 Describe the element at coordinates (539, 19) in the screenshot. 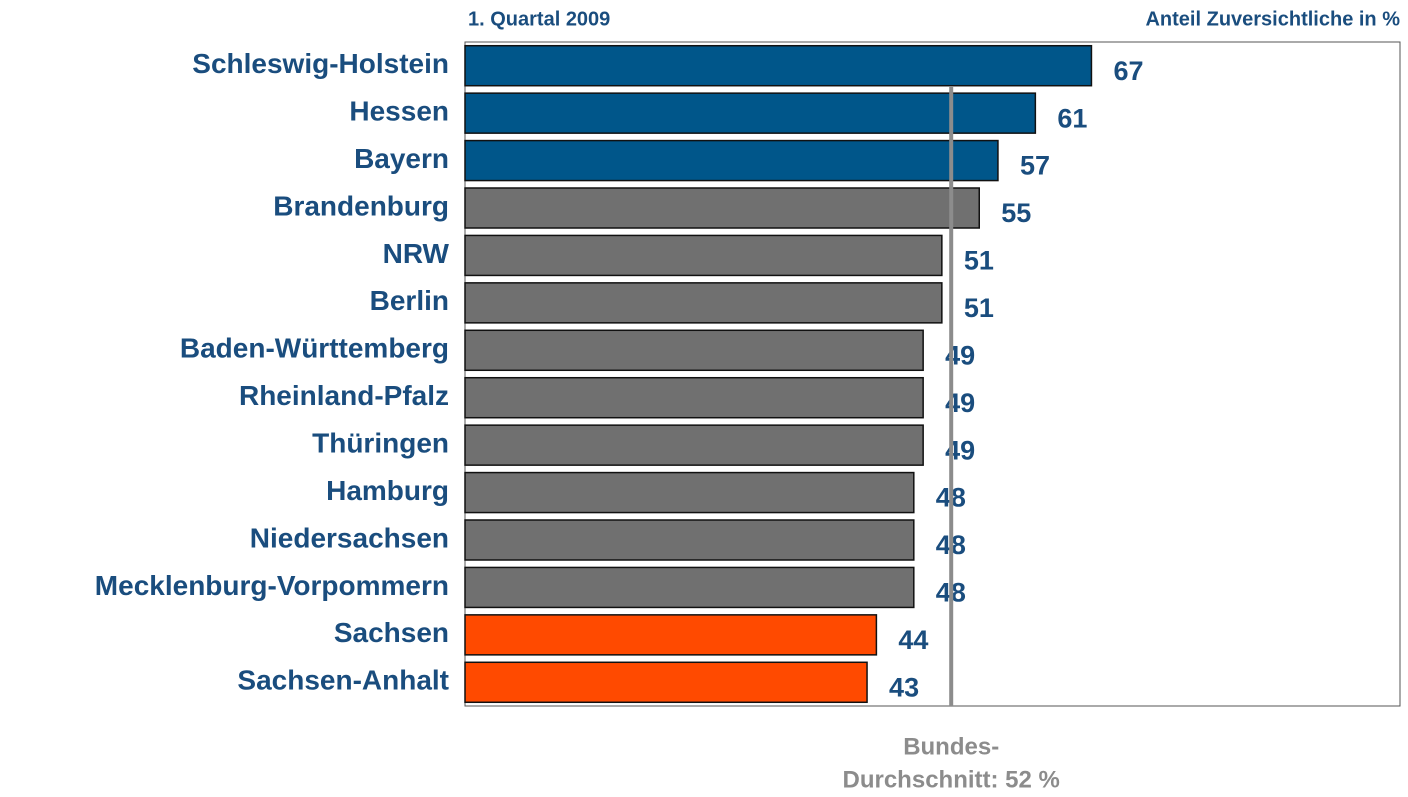

I see `subtitle: 1. Quartal 2009` at that location.